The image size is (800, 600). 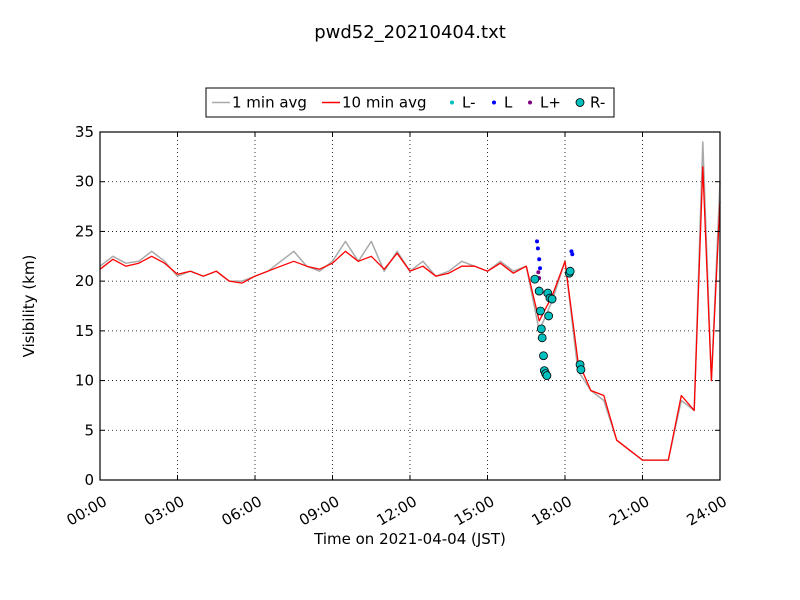 What do you see at coordinates (597, 103) in the screenshot?
I see `legend-entry-label: R-` at bounding box center [597, 103].